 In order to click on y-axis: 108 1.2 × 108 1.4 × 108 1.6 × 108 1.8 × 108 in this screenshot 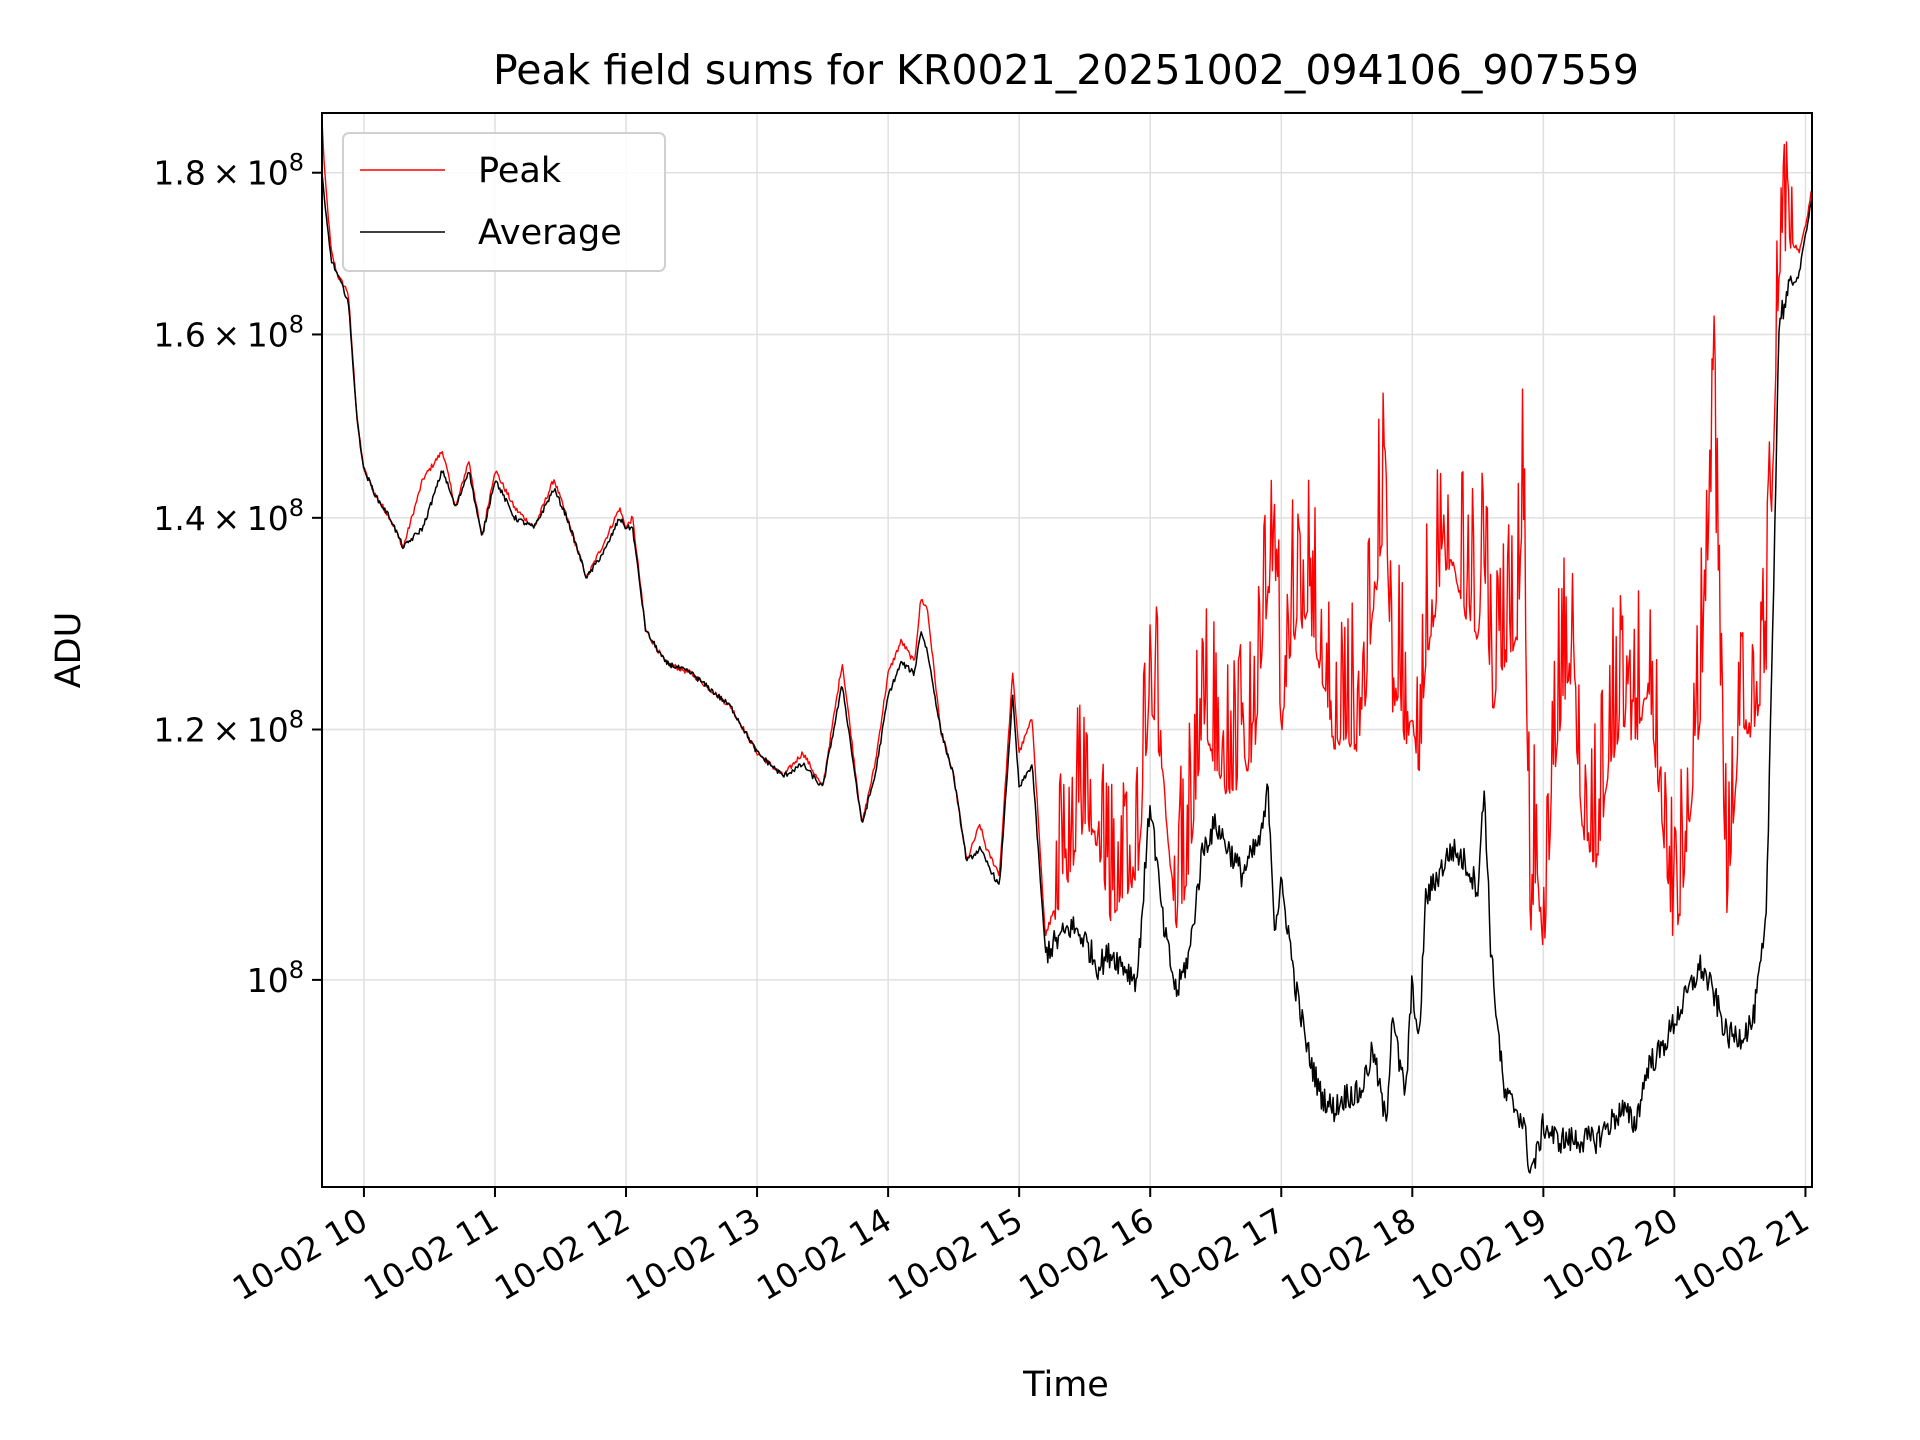, I will do `click(237, 574)`.